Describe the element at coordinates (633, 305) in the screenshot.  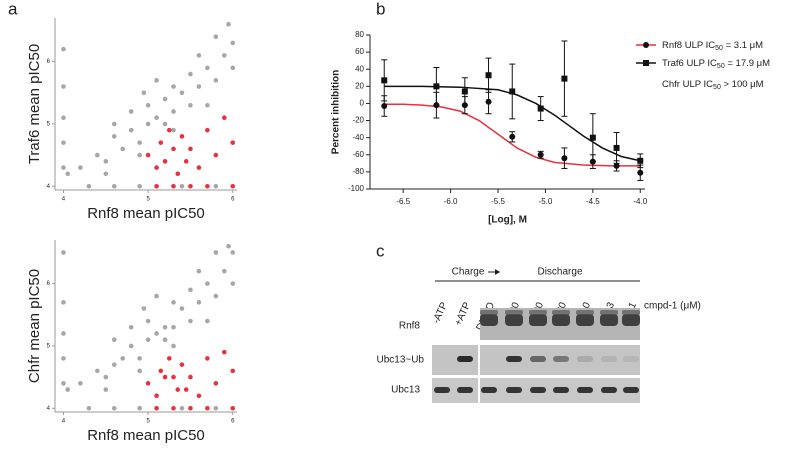
I see `lane-label: 1` at that location.